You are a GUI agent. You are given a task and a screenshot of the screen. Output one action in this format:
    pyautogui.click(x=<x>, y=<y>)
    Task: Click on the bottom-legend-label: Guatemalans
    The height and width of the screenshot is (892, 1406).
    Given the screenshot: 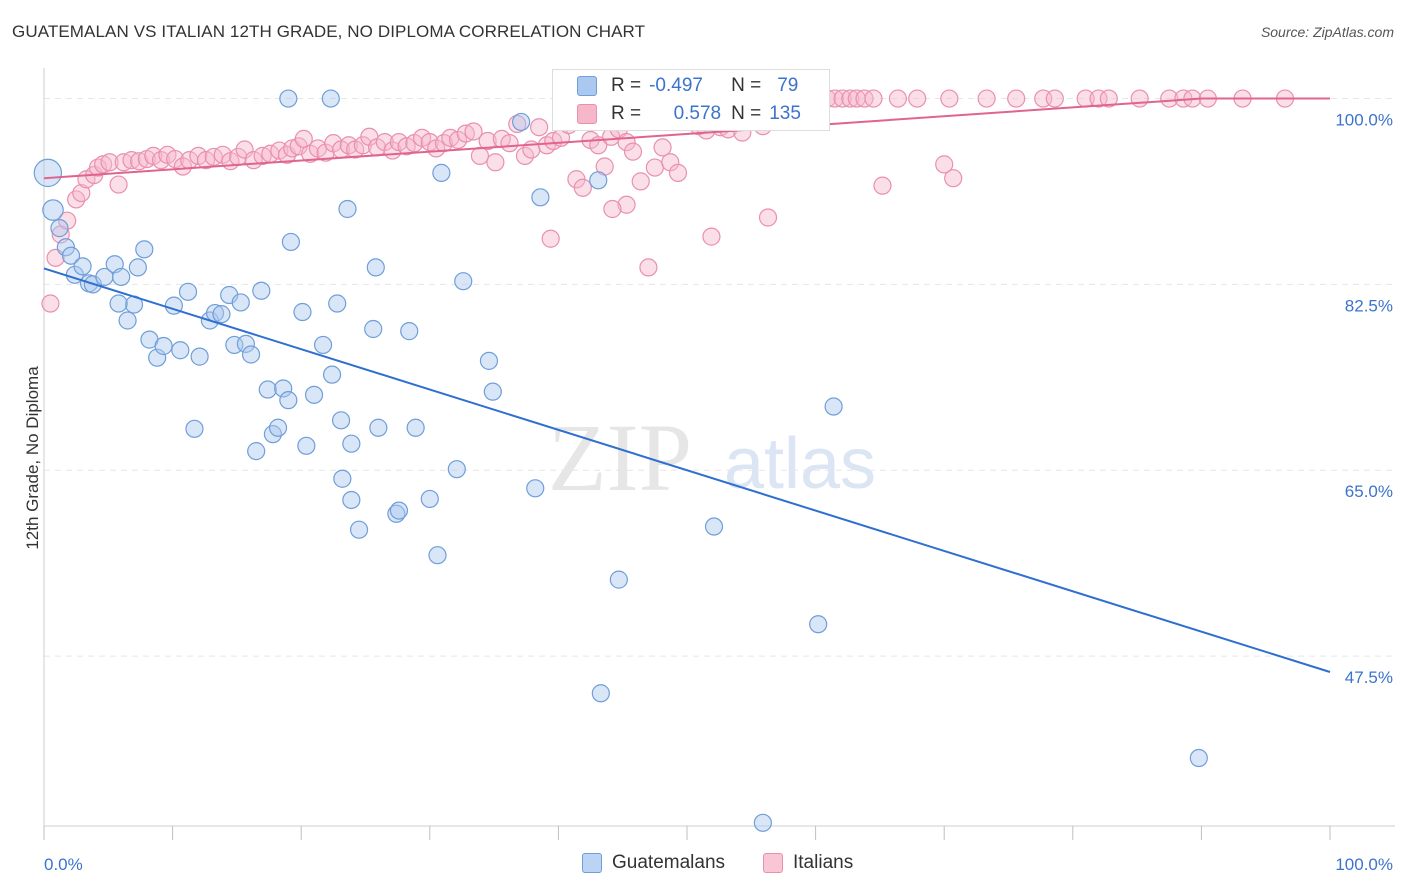 What is the action you would take?
    pyautogui.click(x=669, y=862)
    